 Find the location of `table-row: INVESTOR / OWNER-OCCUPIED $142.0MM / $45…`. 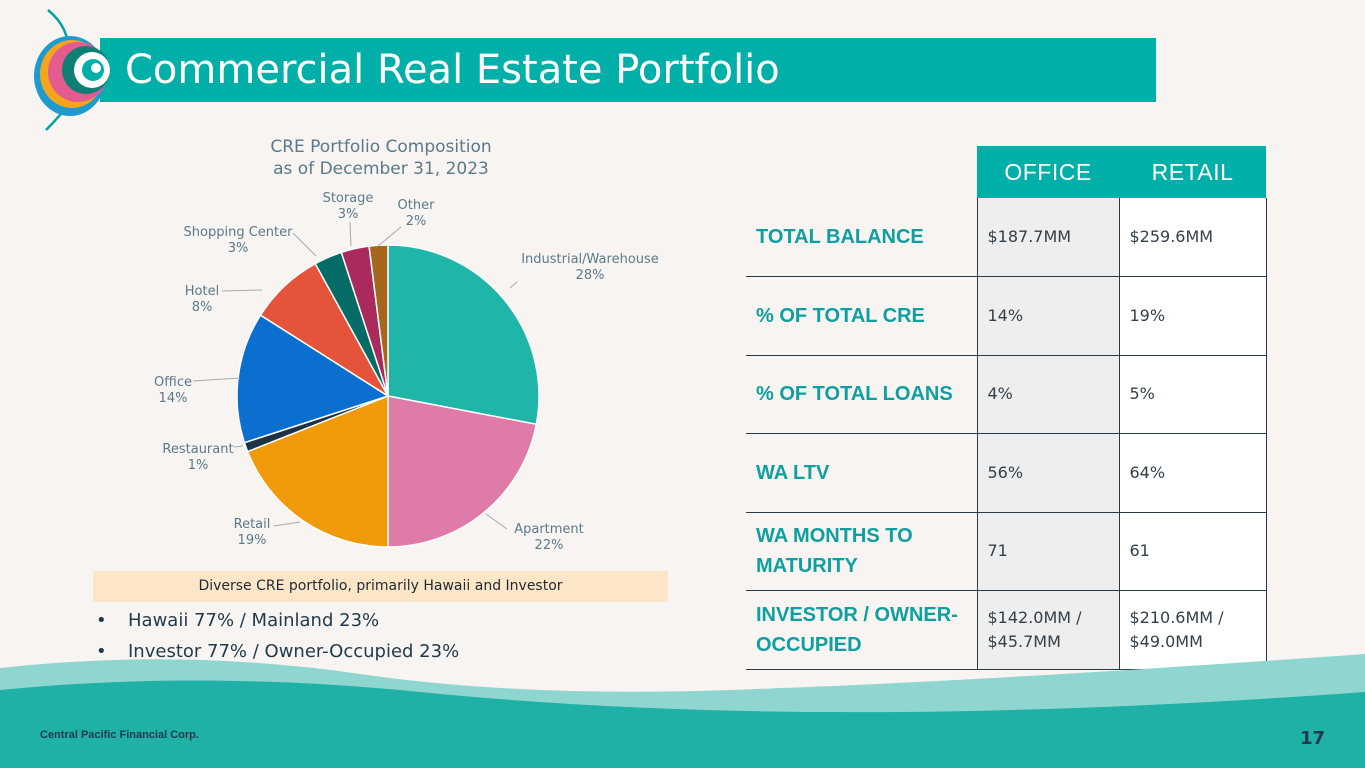

table-row: INVESTOR / OWNER-OCCUPIED $142.0MM / $45… is located at coordinates (1006, 630).